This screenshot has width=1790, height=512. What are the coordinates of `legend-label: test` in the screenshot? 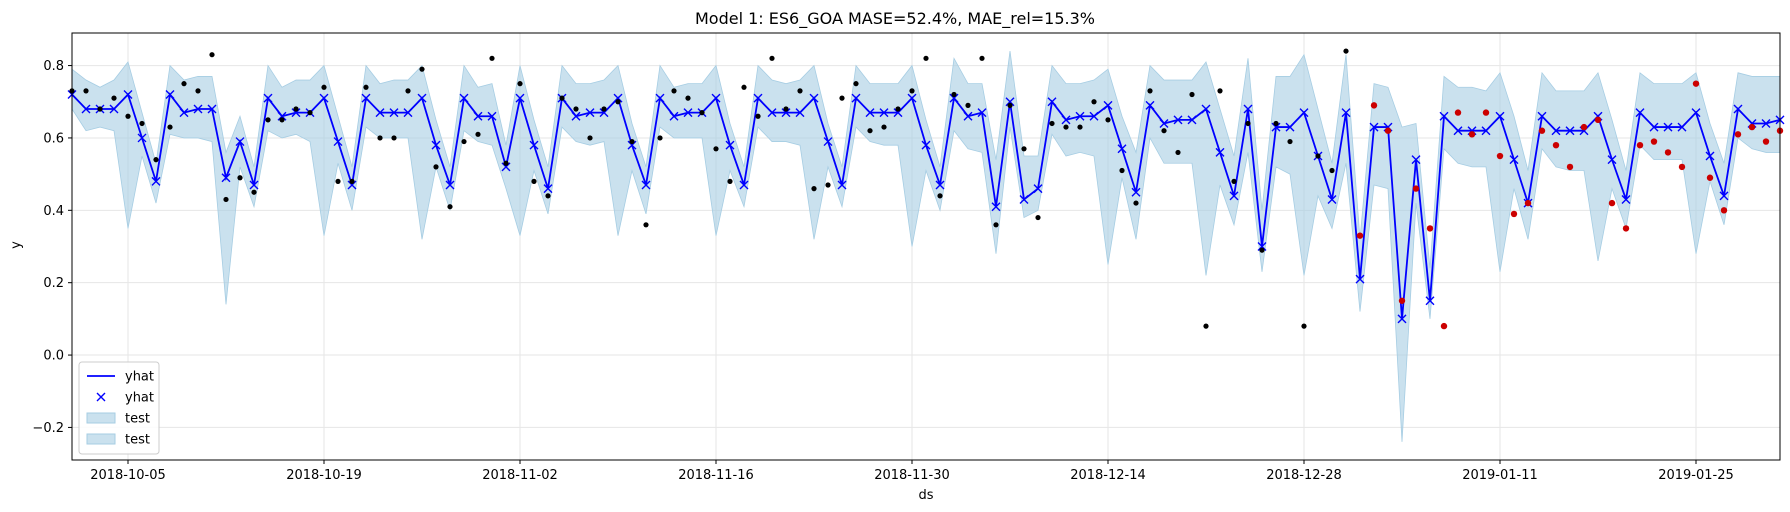 It's located at (137, 440).